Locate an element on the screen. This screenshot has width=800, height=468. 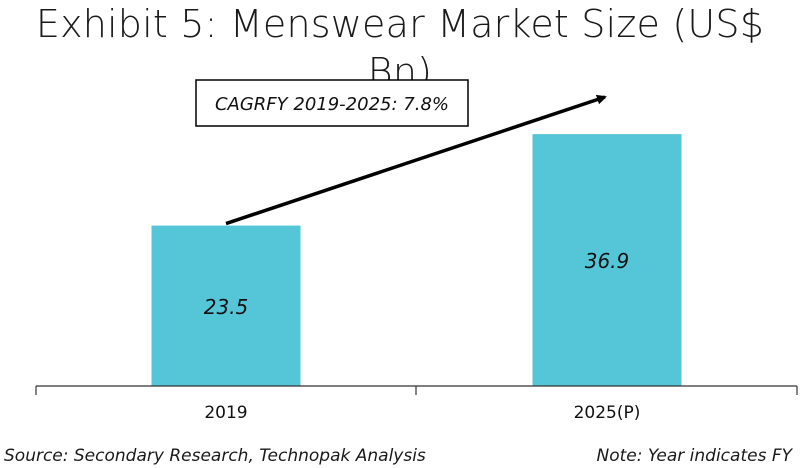
cagr-arrow is located at coordinates (416, 160).